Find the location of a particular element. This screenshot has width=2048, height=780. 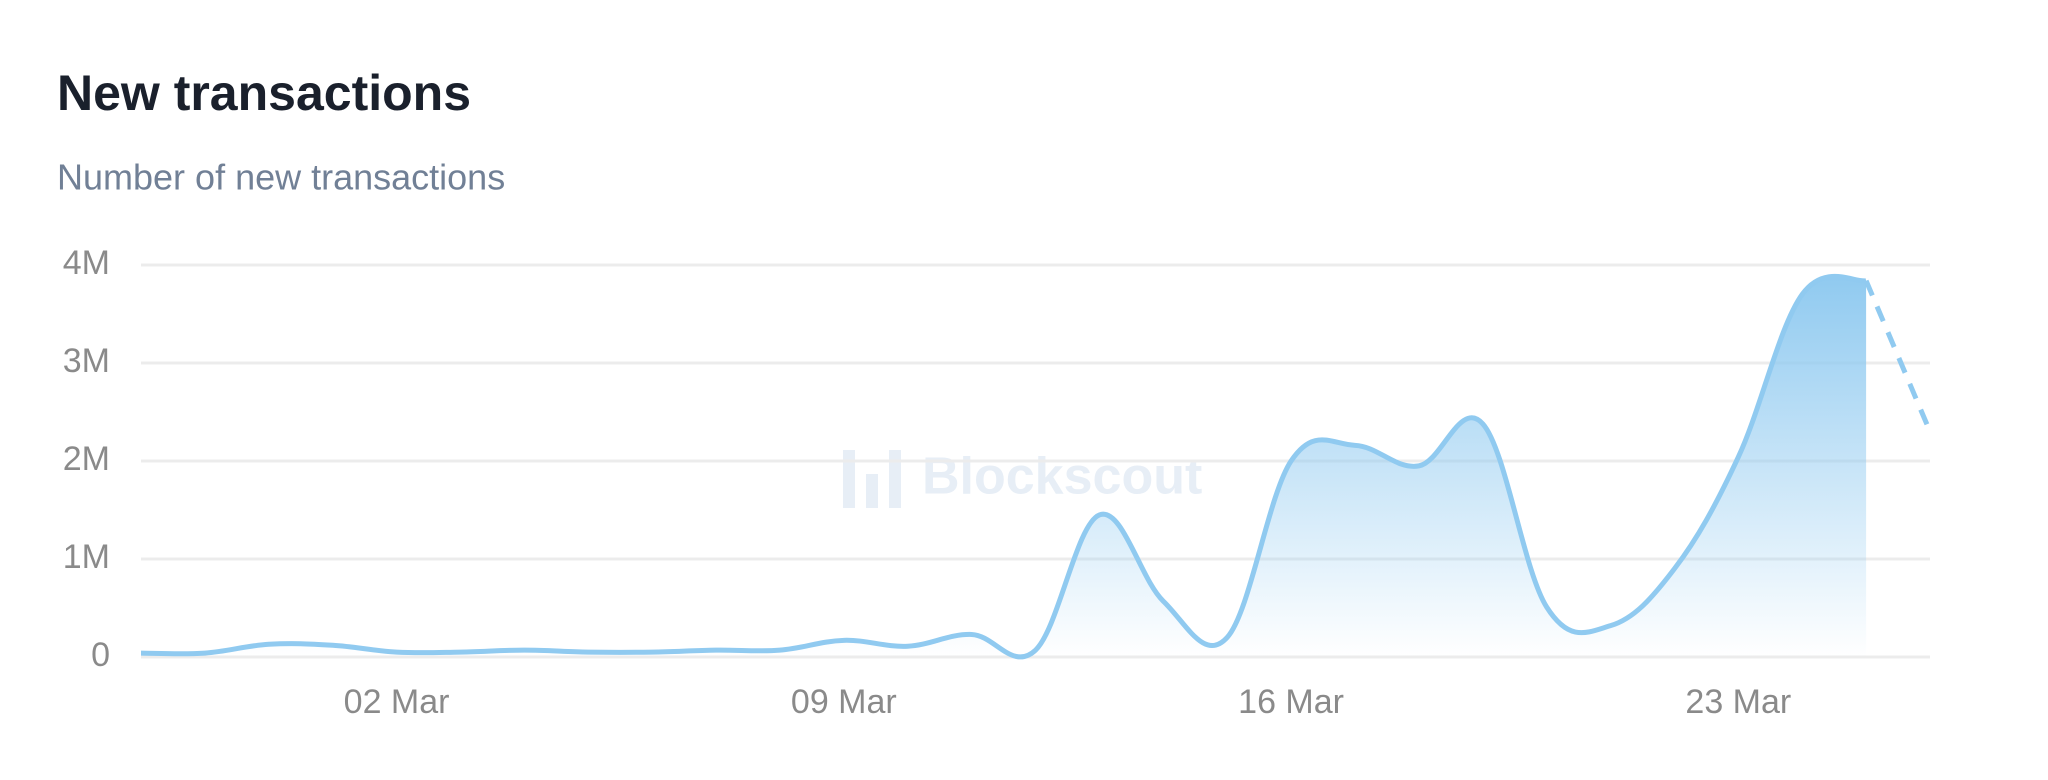

incomplete-line is located at coordinates (1898, 356).